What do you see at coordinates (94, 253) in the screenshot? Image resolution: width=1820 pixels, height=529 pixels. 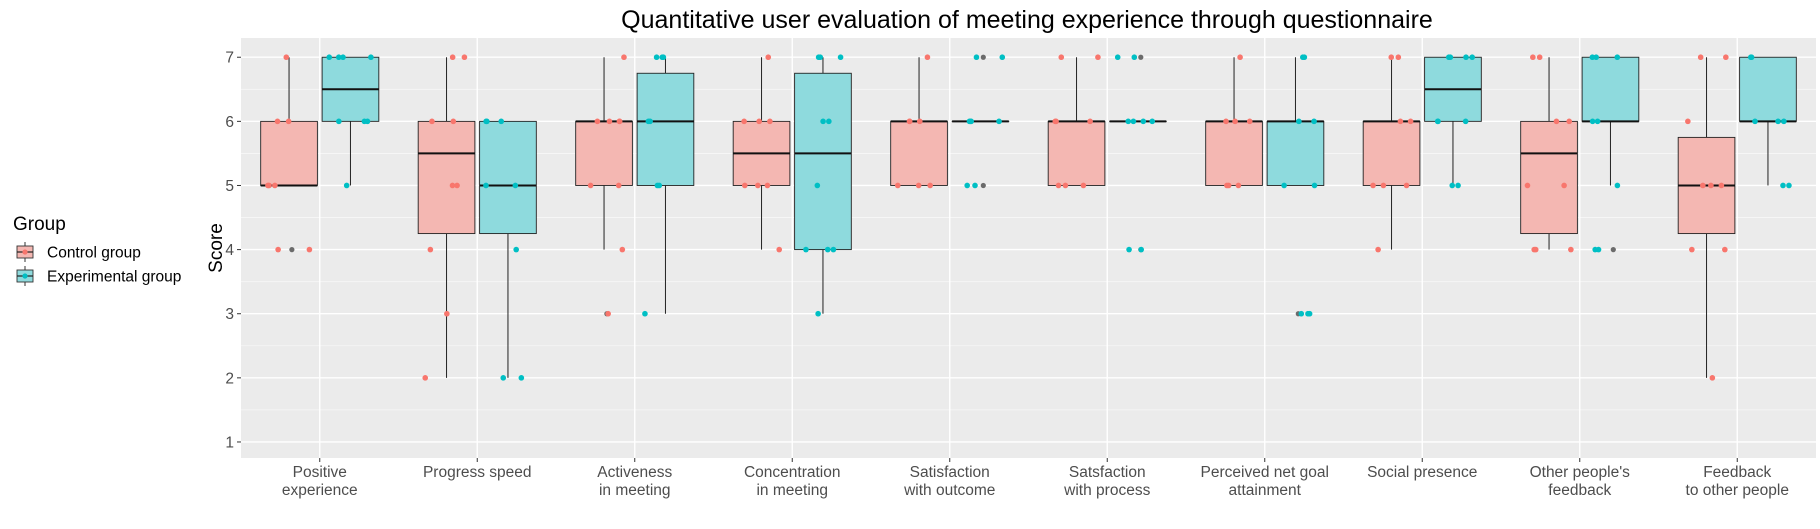 I see `legend-label: Control group` at bounding box center [94, 253].